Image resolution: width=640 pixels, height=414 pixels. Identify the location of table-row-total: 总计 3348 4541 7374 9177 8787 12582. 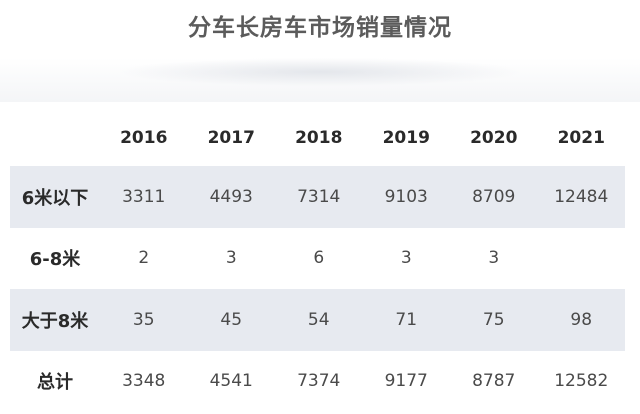
(317, 382).